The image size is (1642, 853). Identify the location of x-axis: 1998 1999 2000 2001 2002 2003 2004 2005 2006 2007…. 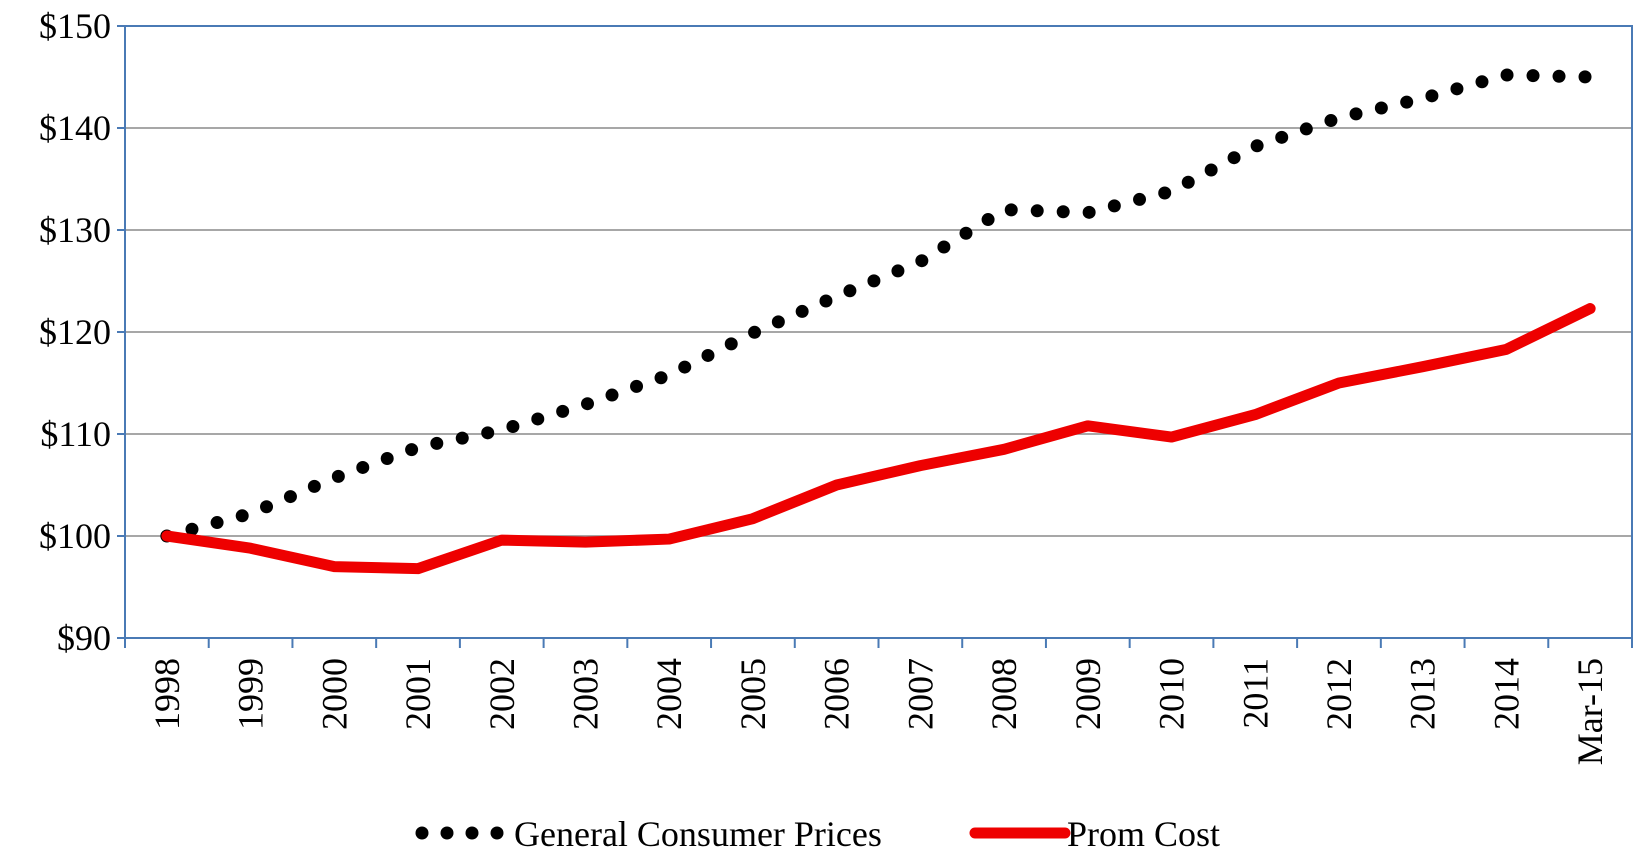
(878, 701).